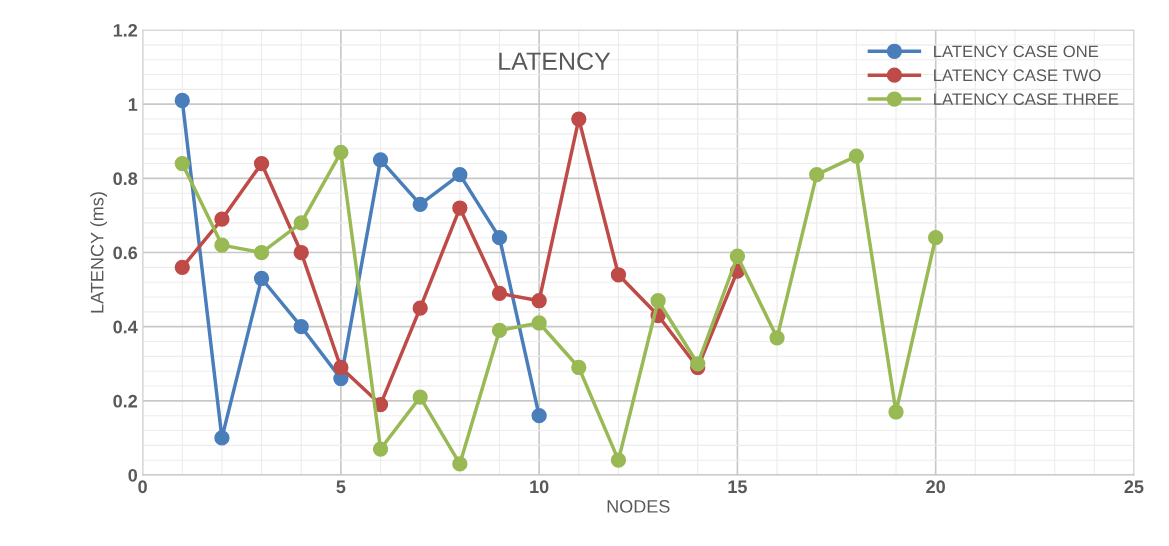  What do you see at coordinates (125, 401) in the screenshot?
I see `y-tick-label: 0.2` at bounding box center [125, 401].